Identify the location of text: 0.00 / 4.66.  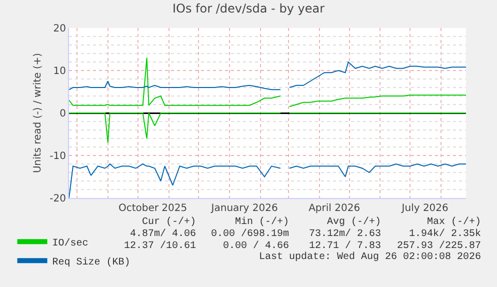
(256, 246).